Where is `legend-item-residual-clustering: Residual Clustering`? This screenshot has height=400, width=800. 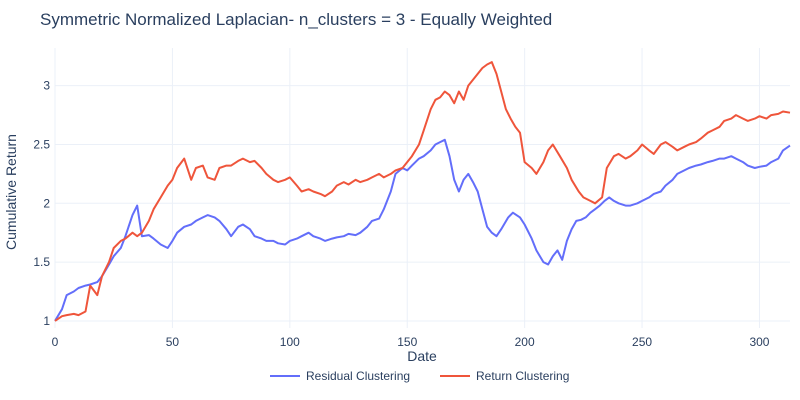
legend-item-residual-clustering: Residual Clustering is located at coordinates (340, 376).